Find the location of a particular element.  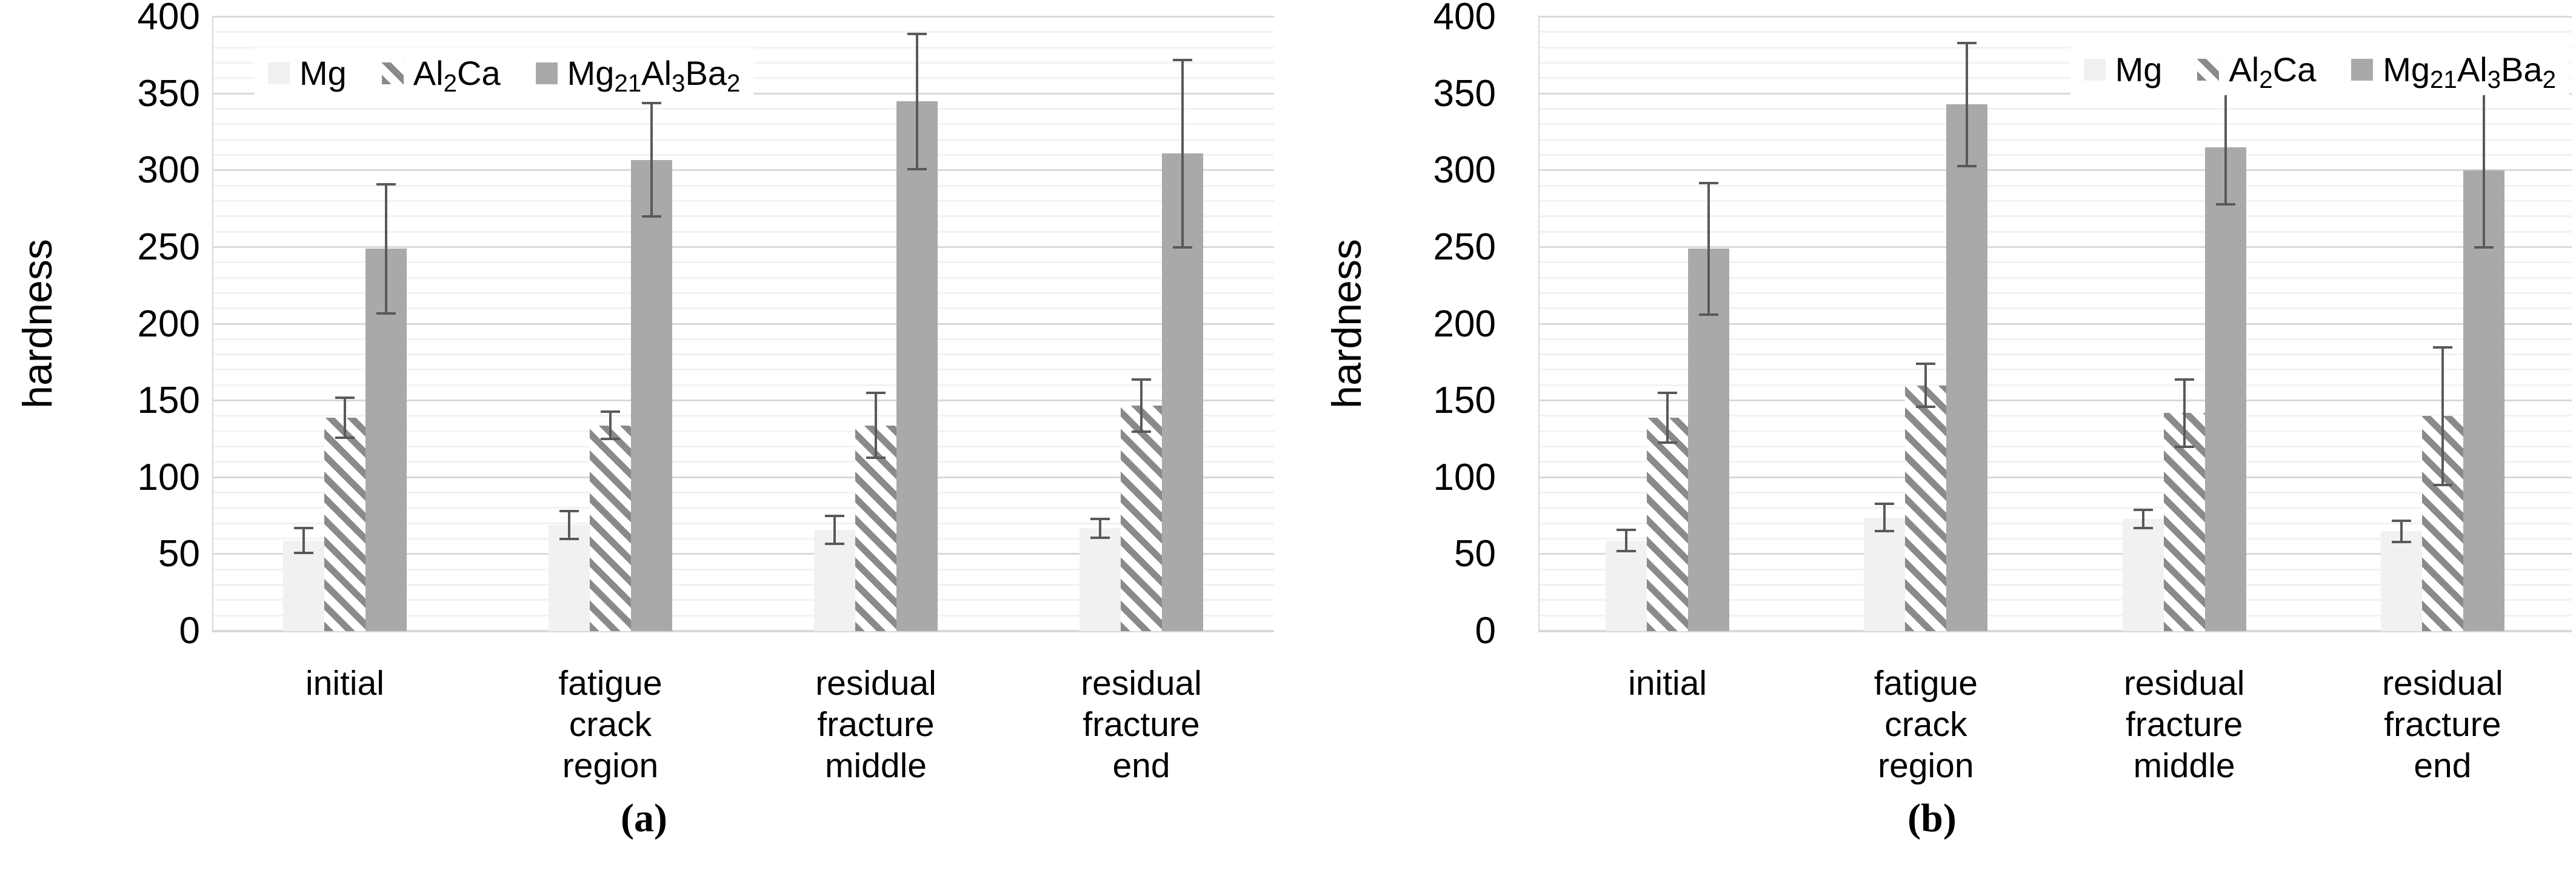

x-category-label: fatigue crack region is located at coordinates (610, 724).